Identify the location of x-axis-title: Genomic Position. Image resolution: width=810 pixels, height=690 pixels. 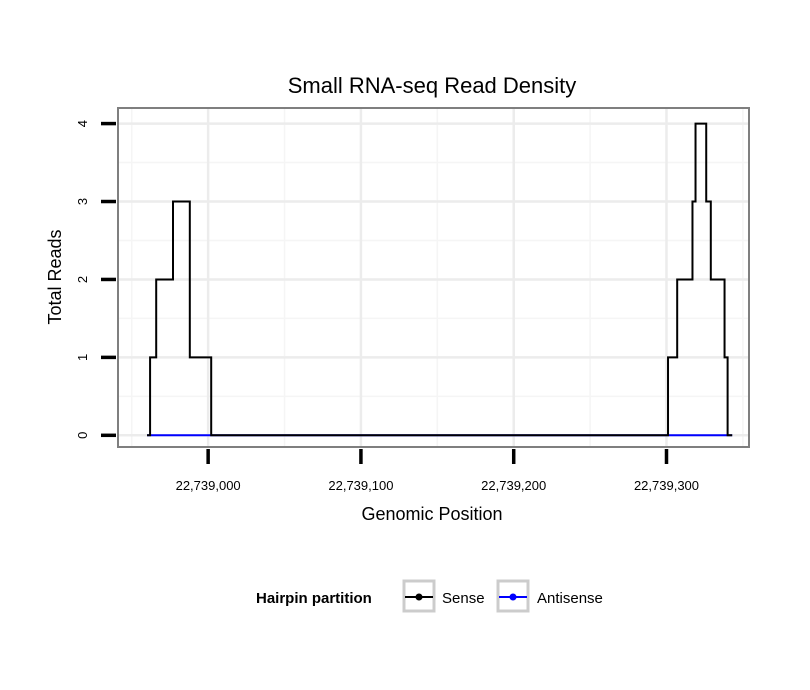
(431, 514).